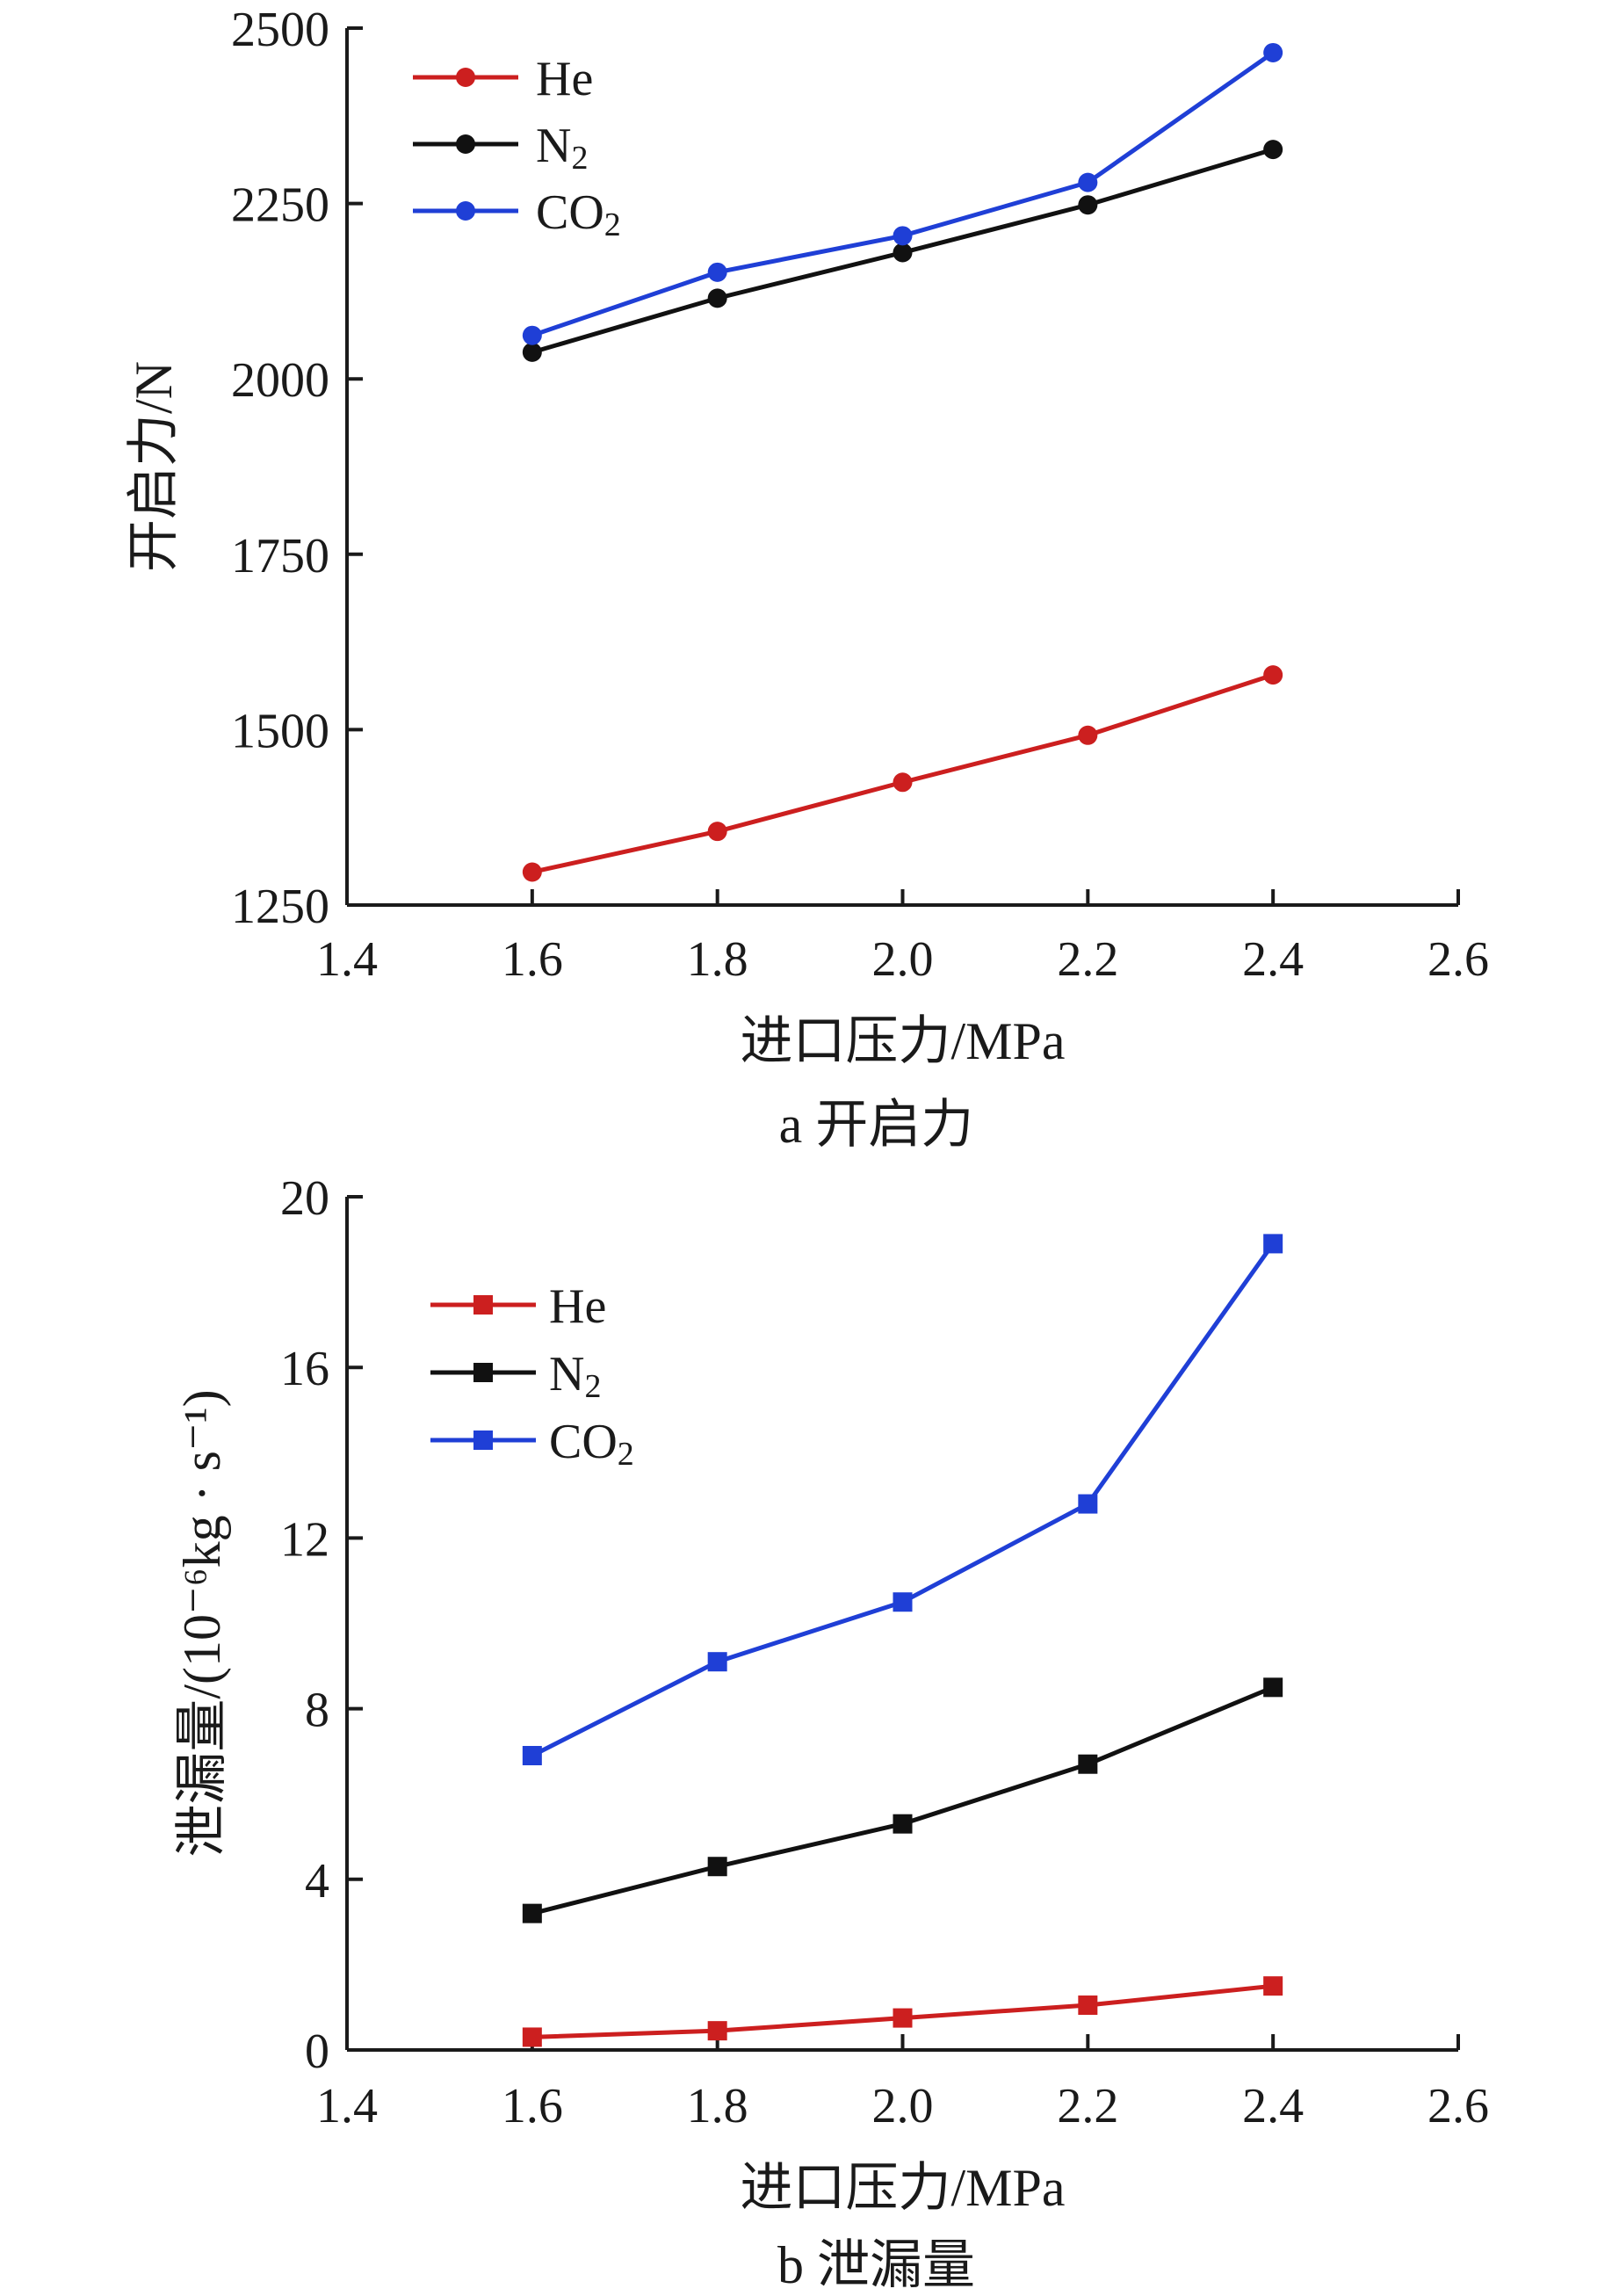 The width and height of the screenshot is (1619, 2296). I want to click on y-tick-label: 1500, so click(280, 731).